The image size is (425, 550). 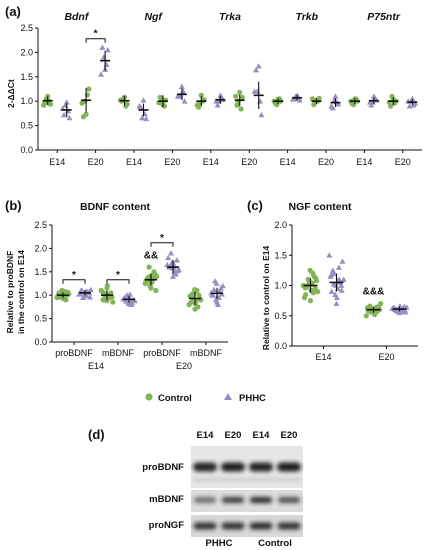 What do you see at coordinates (115, 207) in the screenshot?
I see `panel-b-title: BDNF content` at bounding box center [115, 207].